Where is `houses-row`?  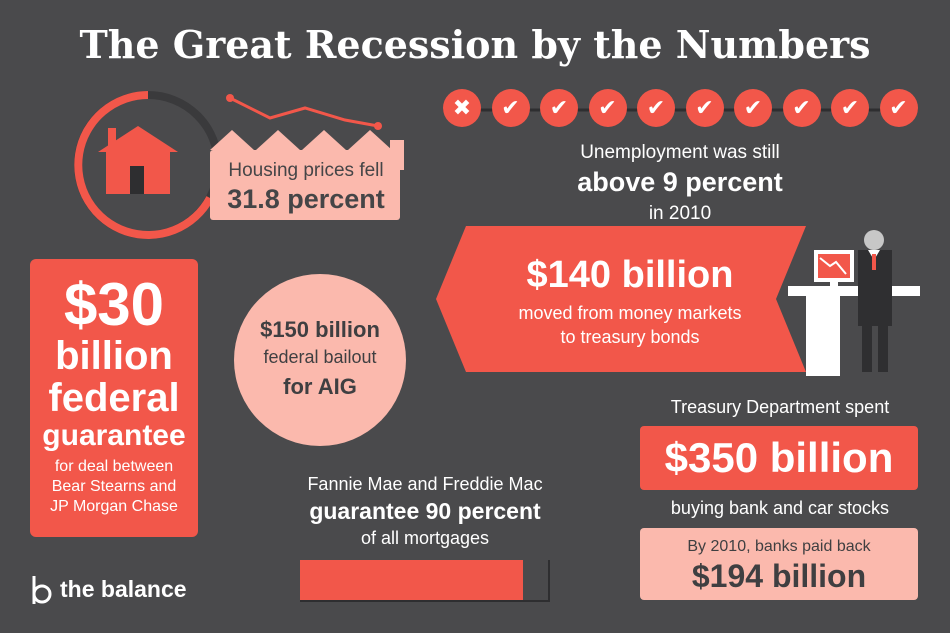 houses-row is located at coordinates (307, 175).